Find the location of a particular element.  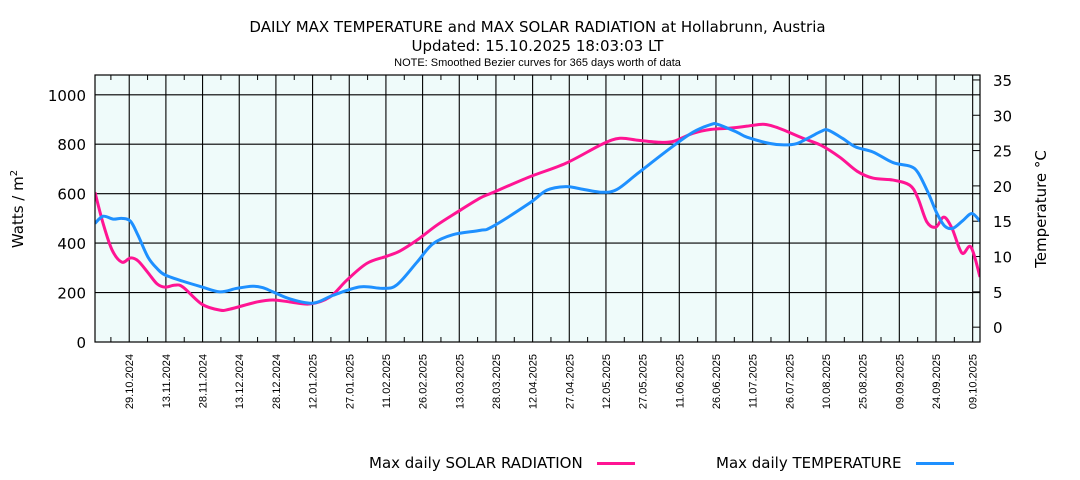

y-left-tick-label: 1000 is located at coordinates (67, 96).